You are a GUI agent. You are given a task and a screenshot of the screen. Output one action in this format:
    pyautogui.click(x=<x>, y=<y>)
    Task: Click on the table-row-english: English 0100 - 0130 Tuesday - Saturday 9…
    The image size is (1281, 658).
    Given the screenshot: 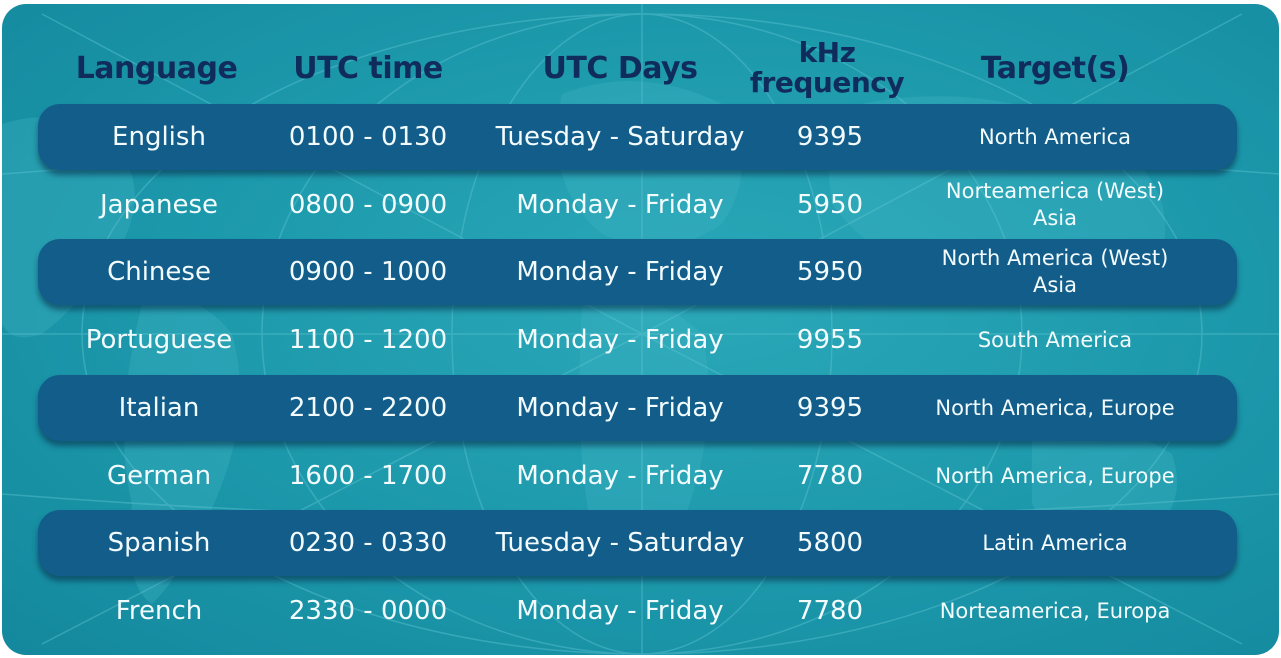 What is the action you would take?
    pyautogui.click(x=640, y=137)
    